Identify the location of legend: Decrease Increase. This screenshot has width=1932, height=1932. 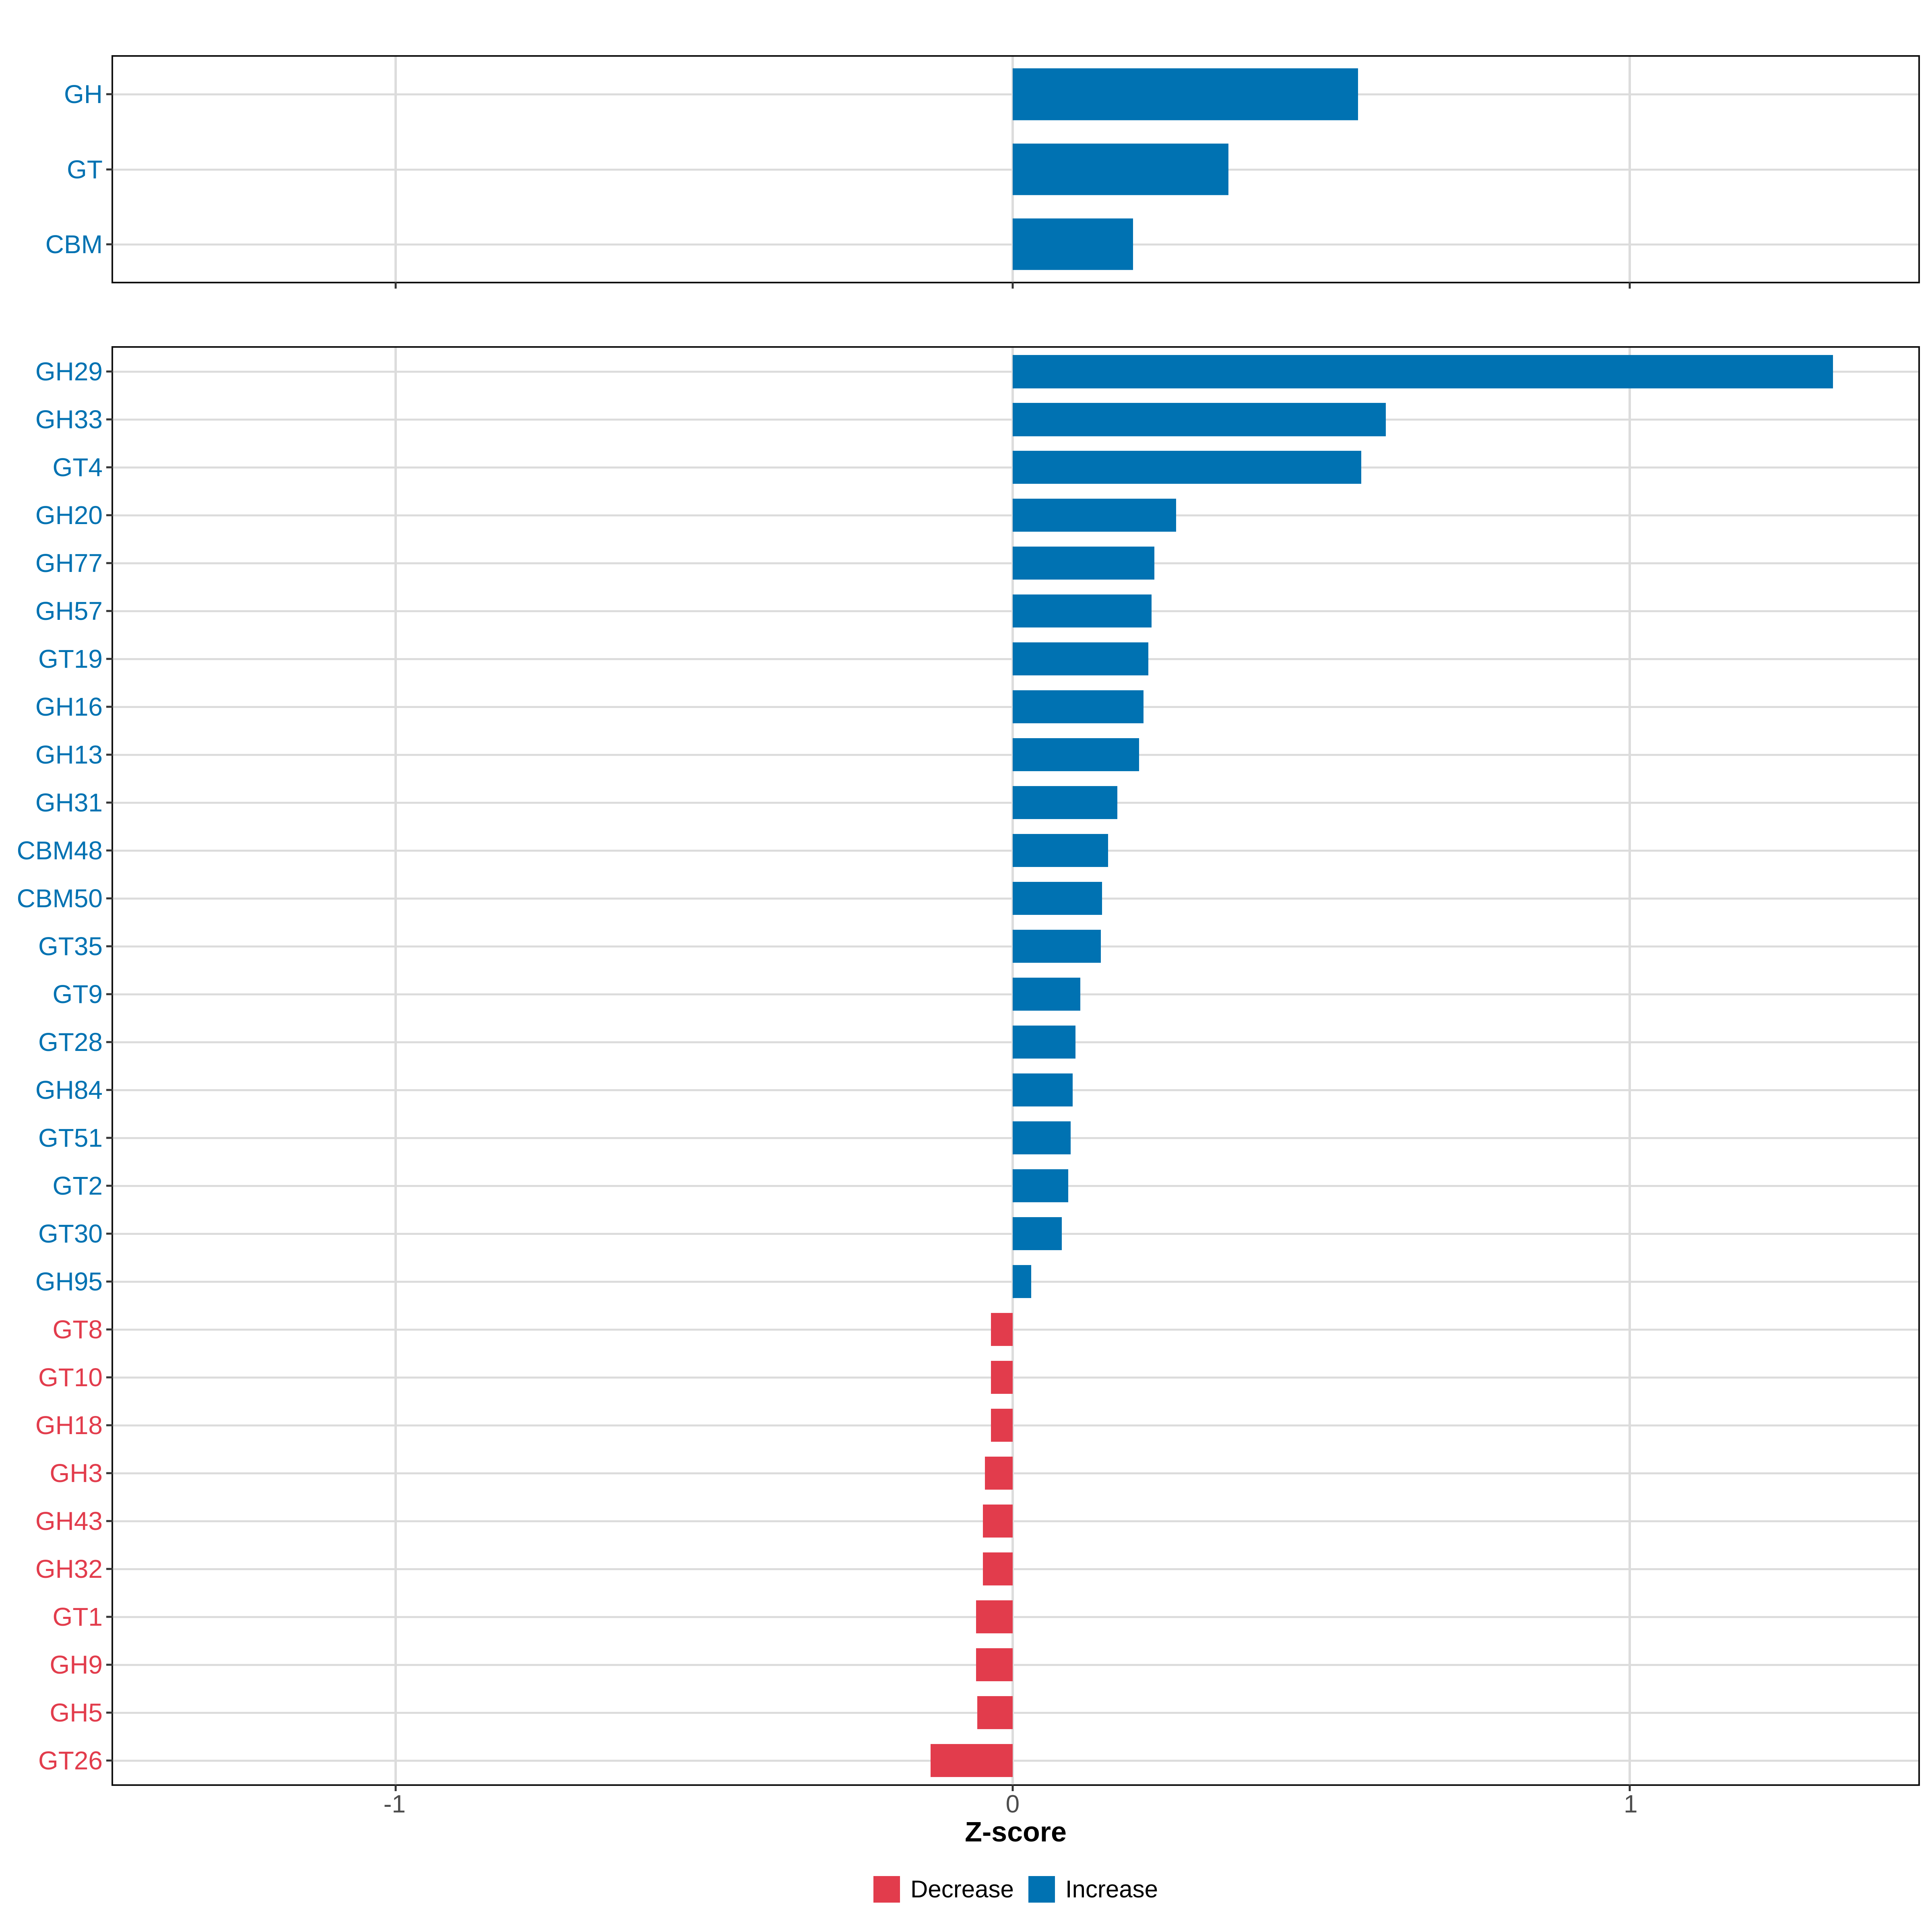
(1015, 1889).